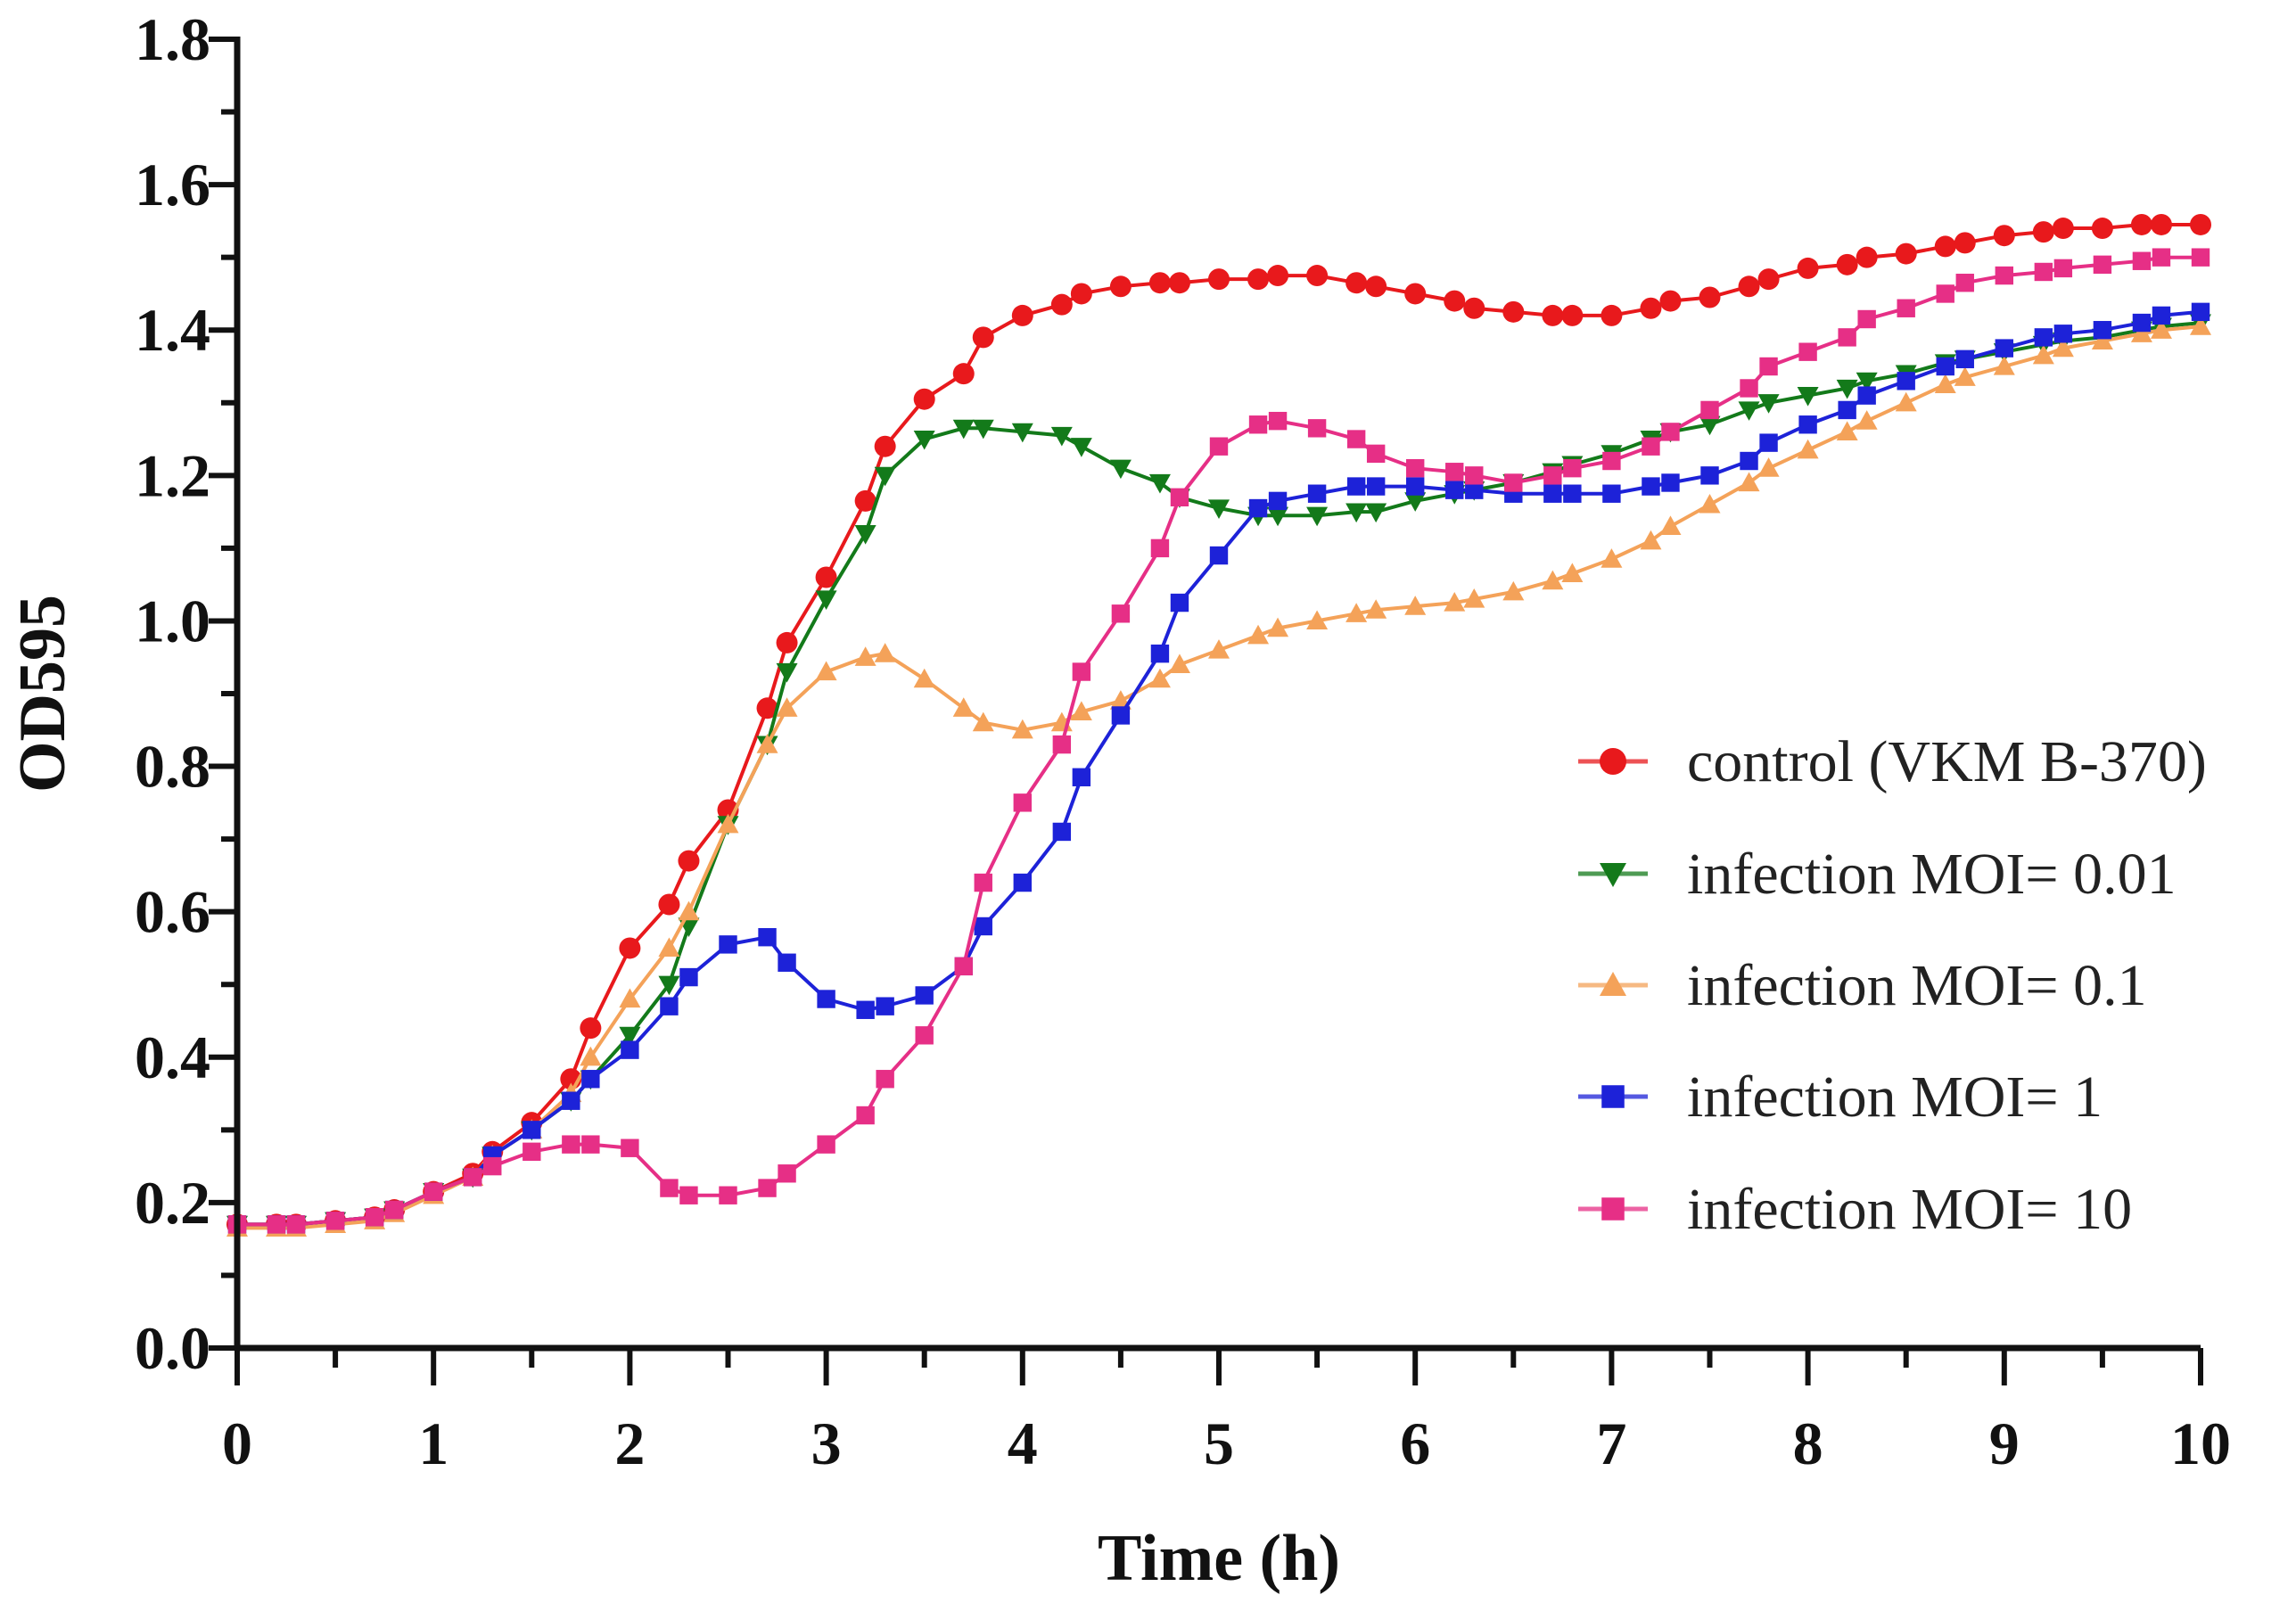  What do you see at coordinates (172, 330) in the screenshot?
I see `y-tick-label: 1.4` at bounding box center [172, 330].